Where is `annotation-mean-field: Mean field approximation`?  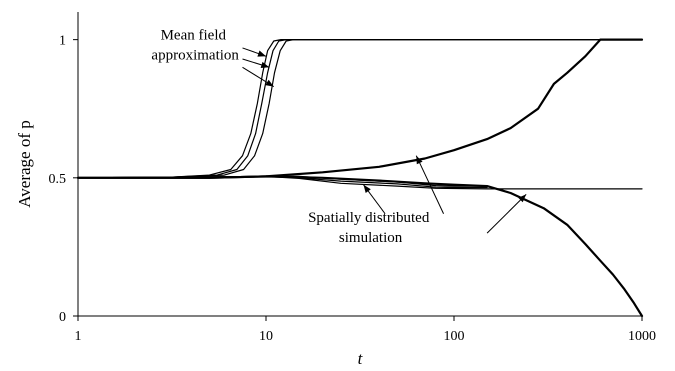
annotation-mean-field: Mean field approximation is located at coordinates (195, 46).